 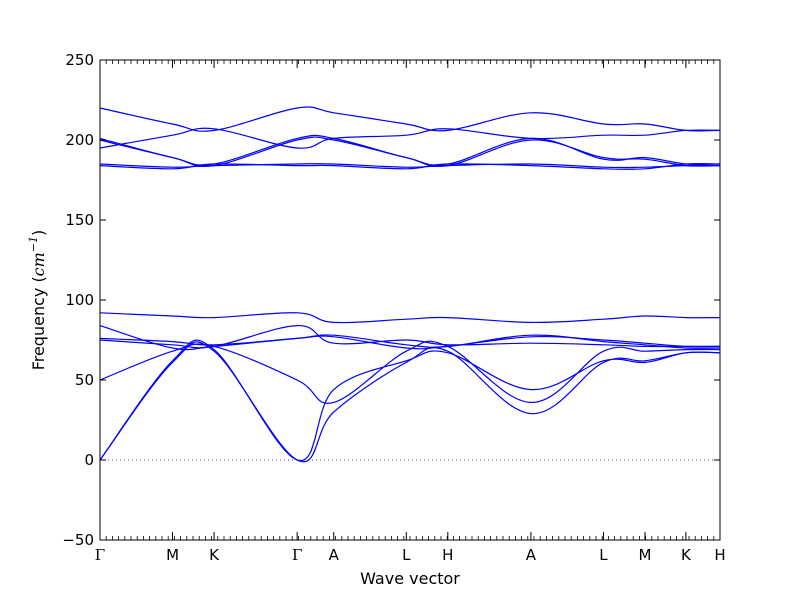 What do you see at coordinates (38, 233) in the screenshot?
I see `y-axis-label-suffix: )` at bounding box center [38, 233].